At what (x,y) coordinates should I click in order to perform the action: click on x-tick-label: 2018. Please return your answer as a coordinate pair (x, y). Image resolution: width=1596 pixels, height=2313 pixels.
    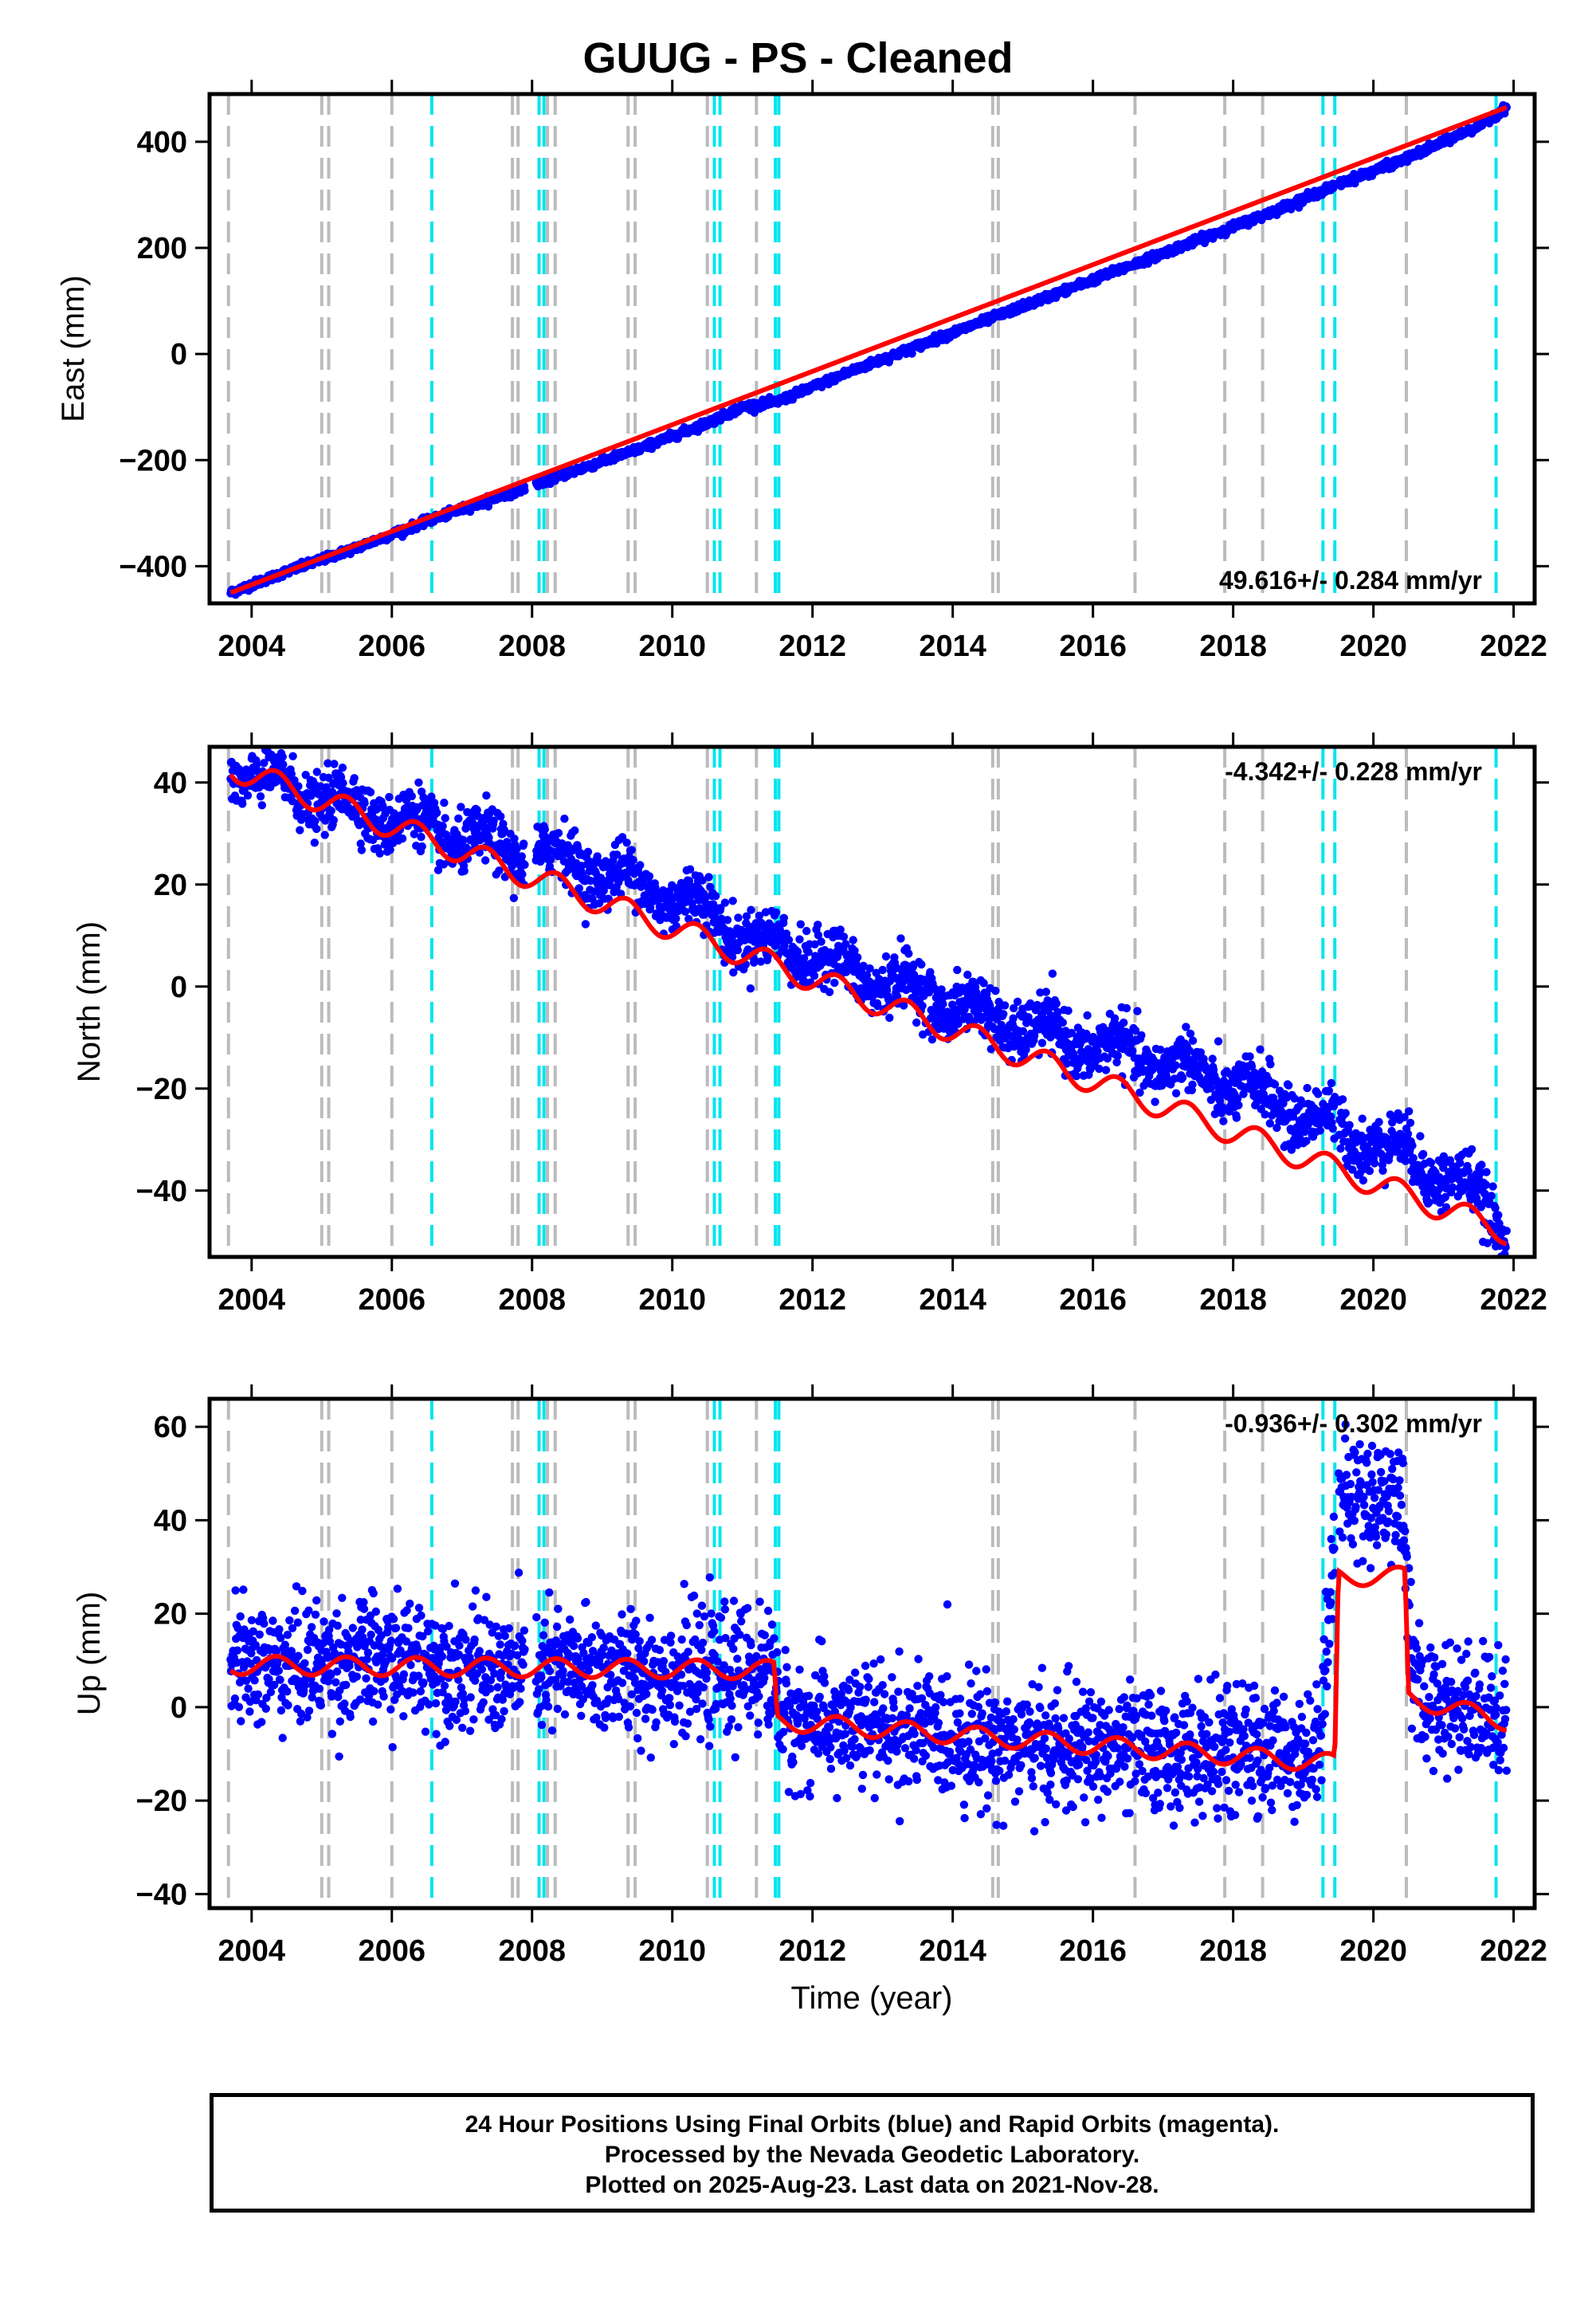
    Looking at the image, I should click on (1233, 647).